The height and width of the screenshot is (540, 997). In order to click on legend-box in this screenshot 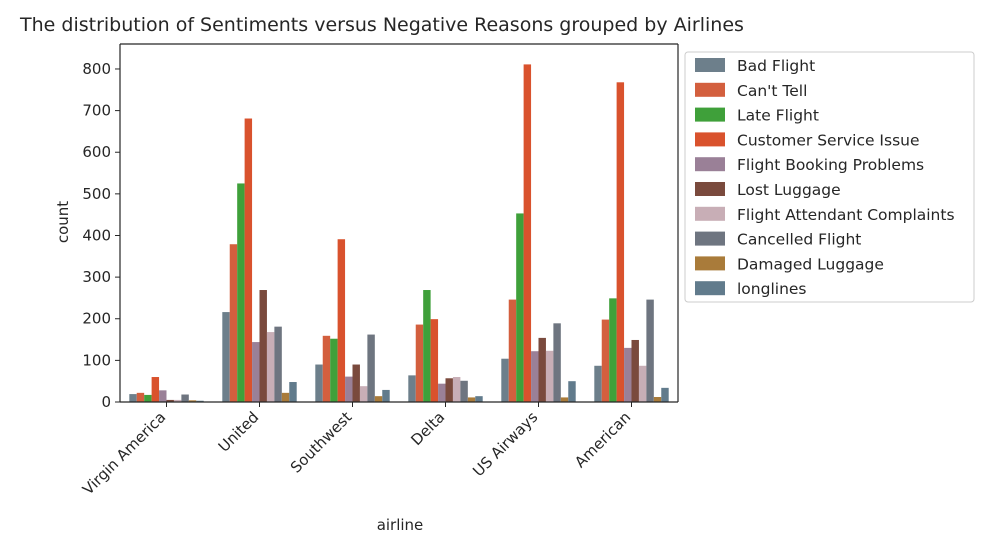, I will do `click(829, 177)`.